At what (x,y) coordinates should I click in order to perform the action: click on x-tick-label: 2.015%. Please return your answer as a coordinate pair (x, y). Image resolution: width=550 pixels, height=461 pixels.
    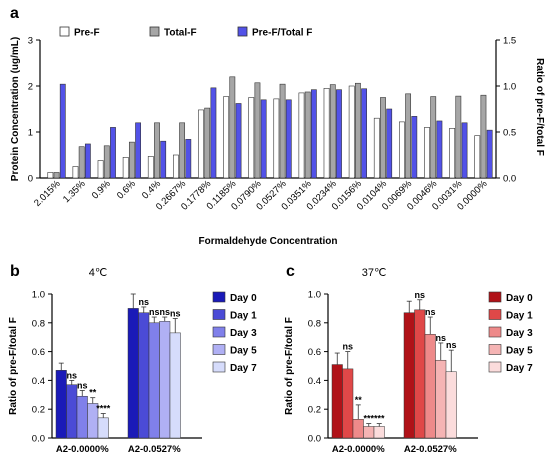
    Looking at the image, I should click on (47, 193).